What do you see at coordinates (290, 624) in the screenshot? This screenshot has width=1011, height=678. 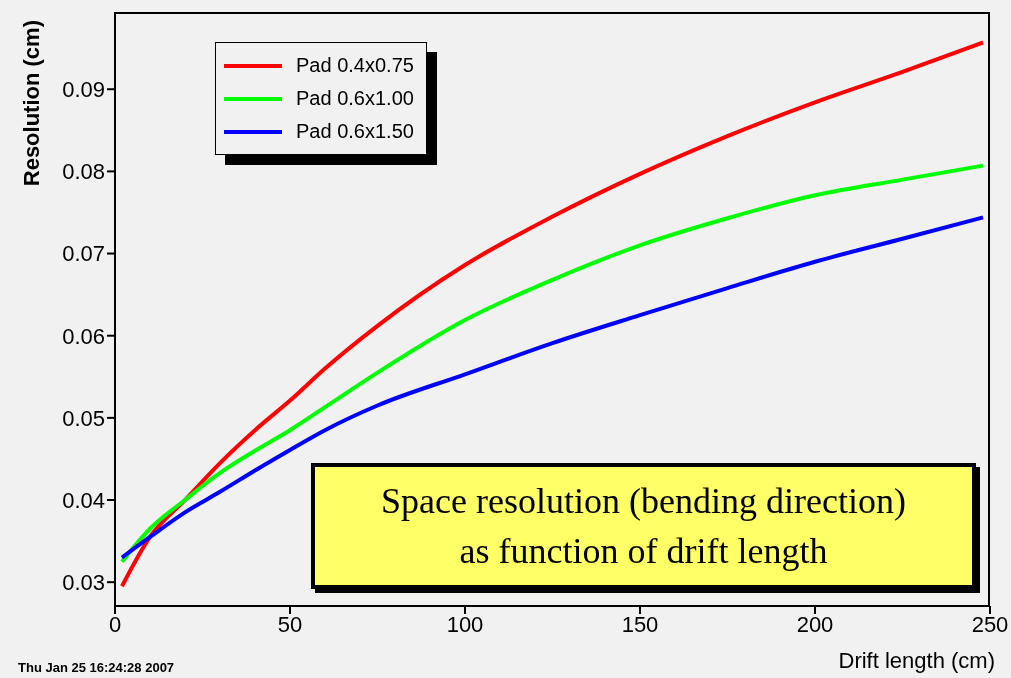 I see `x-tick-label: 50` at bounding box center [290, 624].